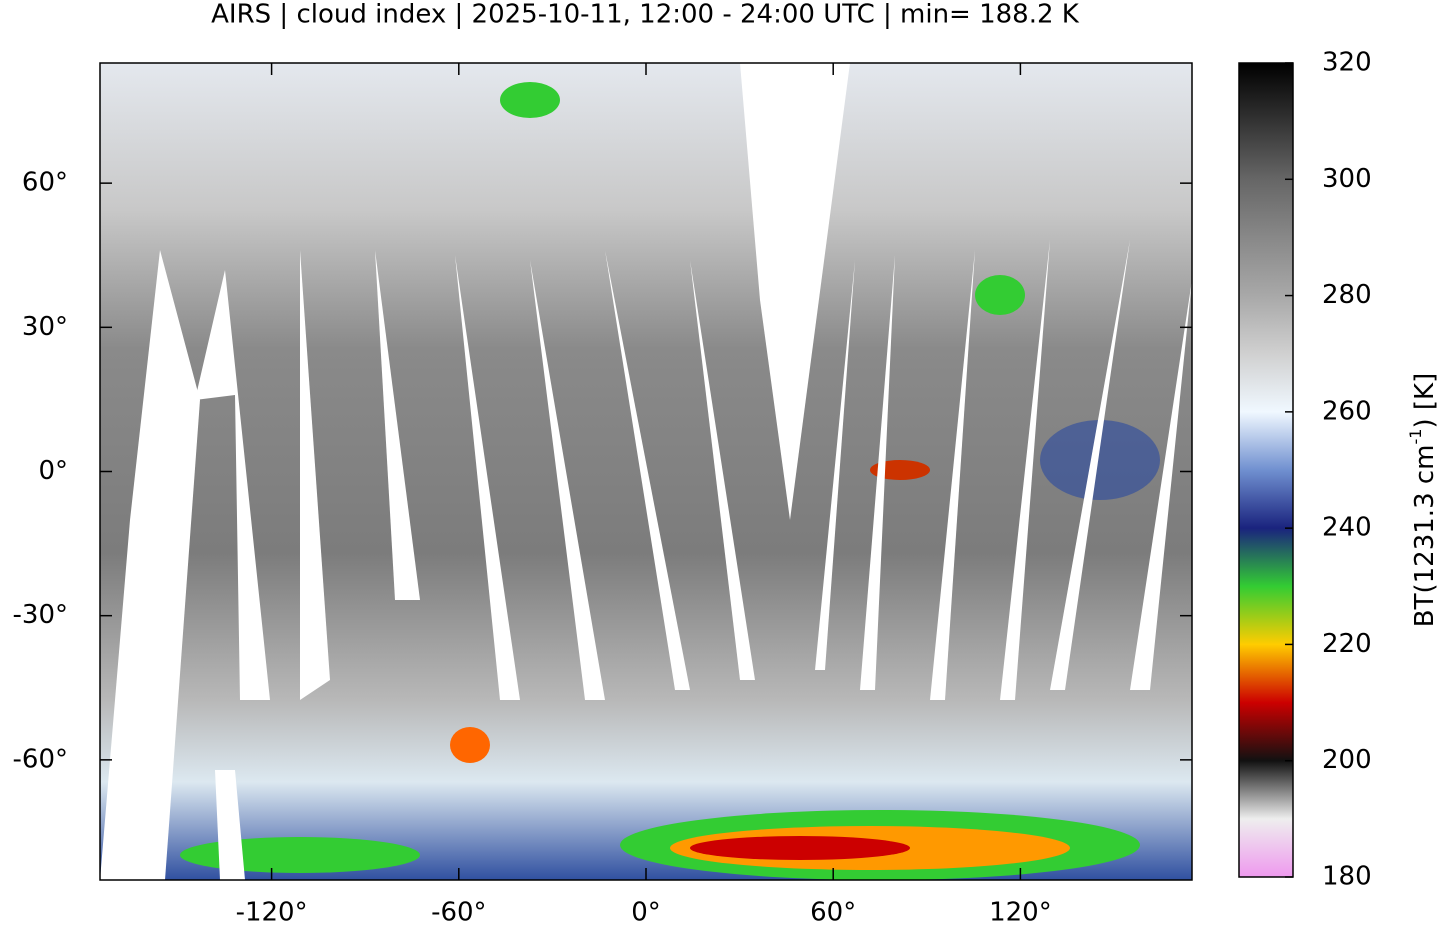  Describe the element at coordinates (1415, 437) in the screenshot. I see `colorbar-label-sup: -1` at that location.